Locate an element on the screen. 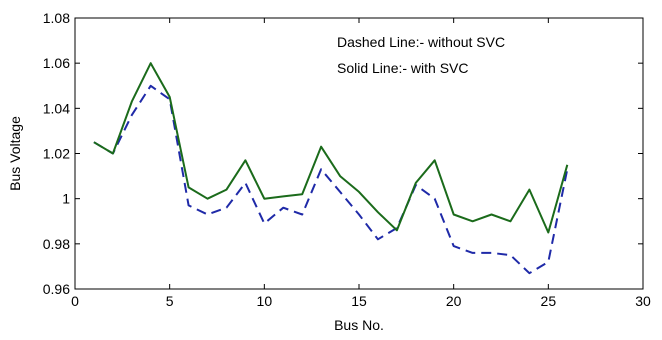 This screenshot has height=340, width=662. y-tick-label: 1.02 is located at coordinates (56, 154).